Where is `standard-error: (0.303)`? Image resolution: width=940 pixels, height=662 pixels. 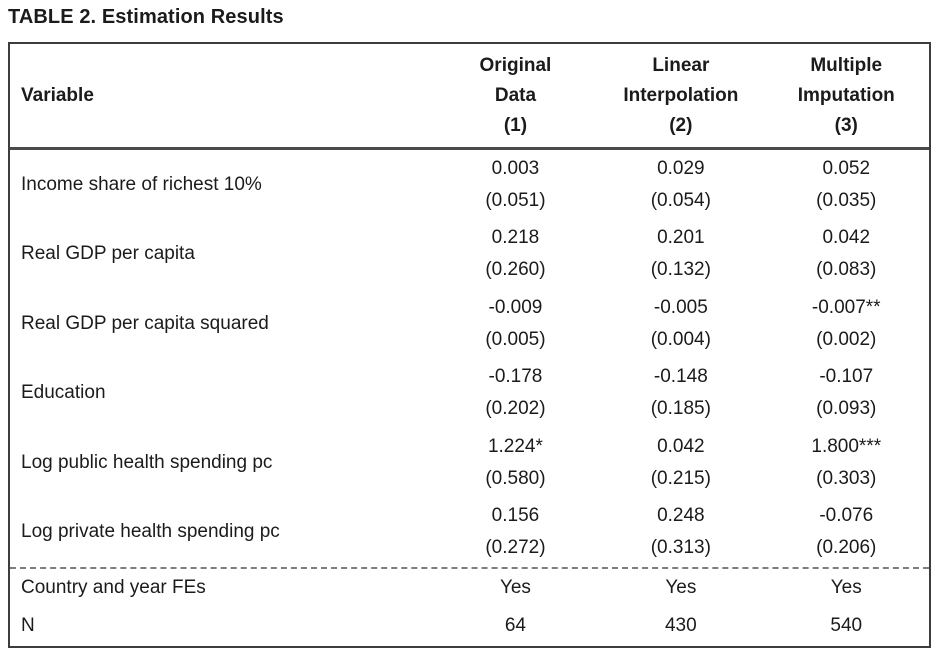
standard-error: (0.303) is located at coordinates (846, 478).